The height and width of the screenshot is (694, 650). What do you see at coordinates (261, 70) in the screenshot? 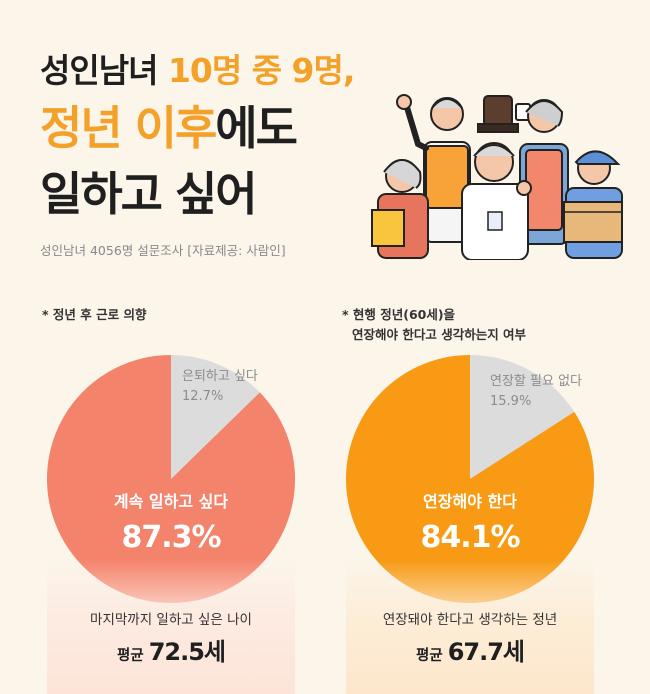
I see `headline-line-1-b: 10명 중 9명,` at bounding box center [261, 70].